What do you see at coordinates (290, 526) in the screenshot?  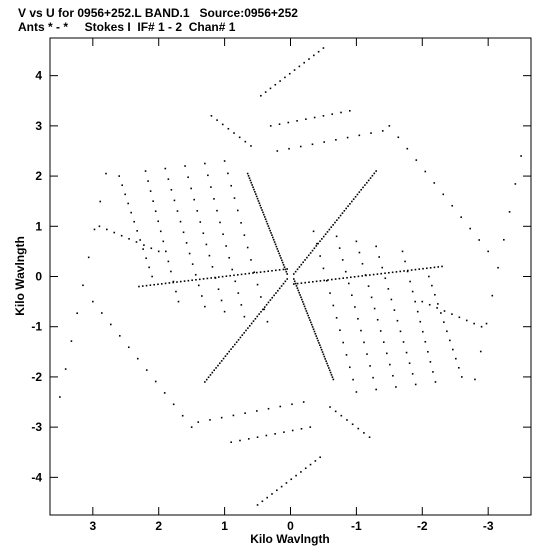 I see `x-tick-label: 0` at bounding box center [290, 526].